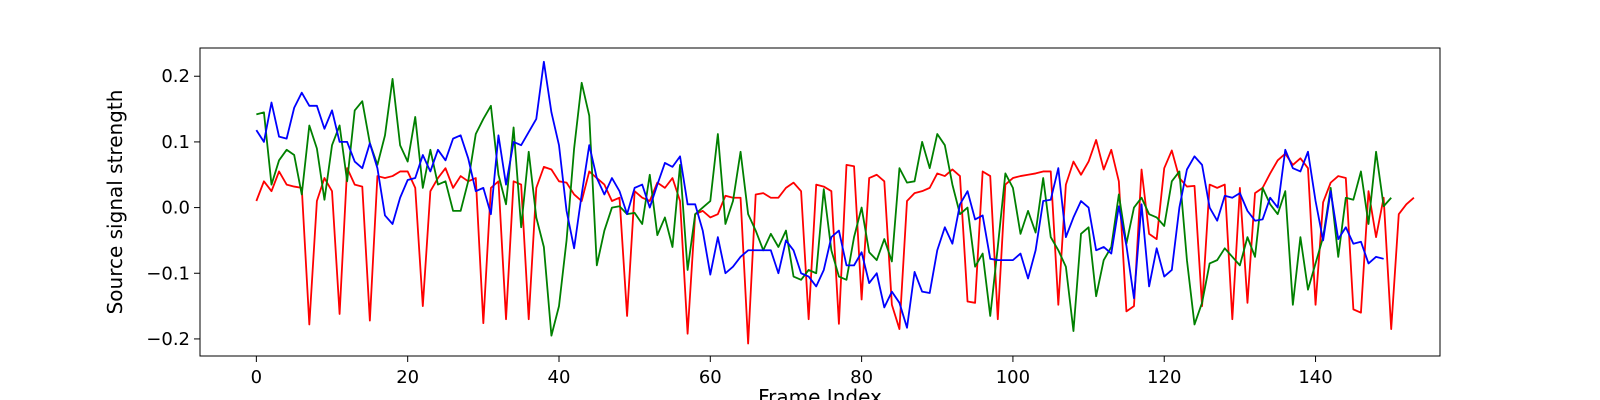  Describe the element at coordinates (168, 339) in the screenshot. I see `y-tick-label: −0.2` at that location.